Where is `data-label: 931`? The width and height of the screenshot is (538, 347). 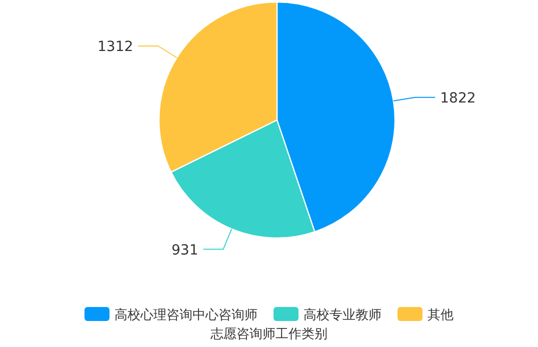 data-label: 931 is located at coordinates (185, 250).